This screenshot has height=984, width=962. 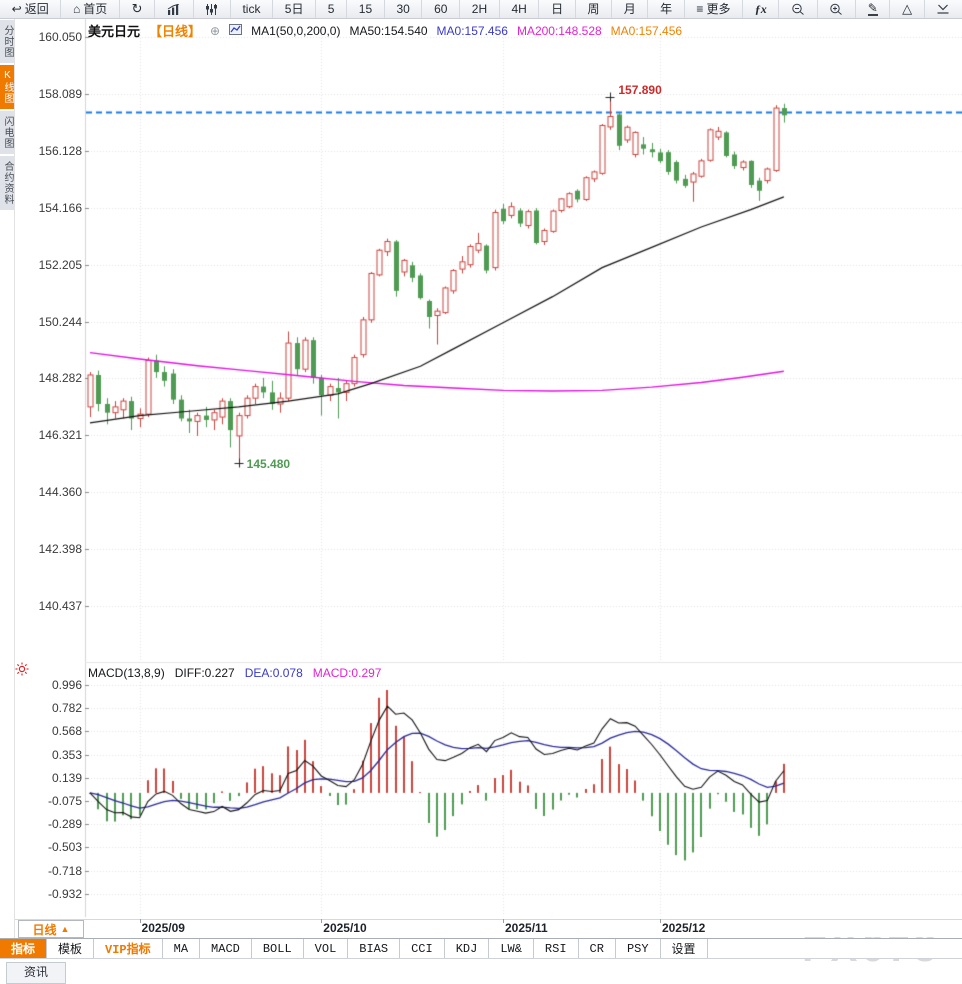 What do you see at coordinates (138, 9) in the screenshot?
I see `toolbar-refresh-button: ↻` at bounding box center [138, 9].